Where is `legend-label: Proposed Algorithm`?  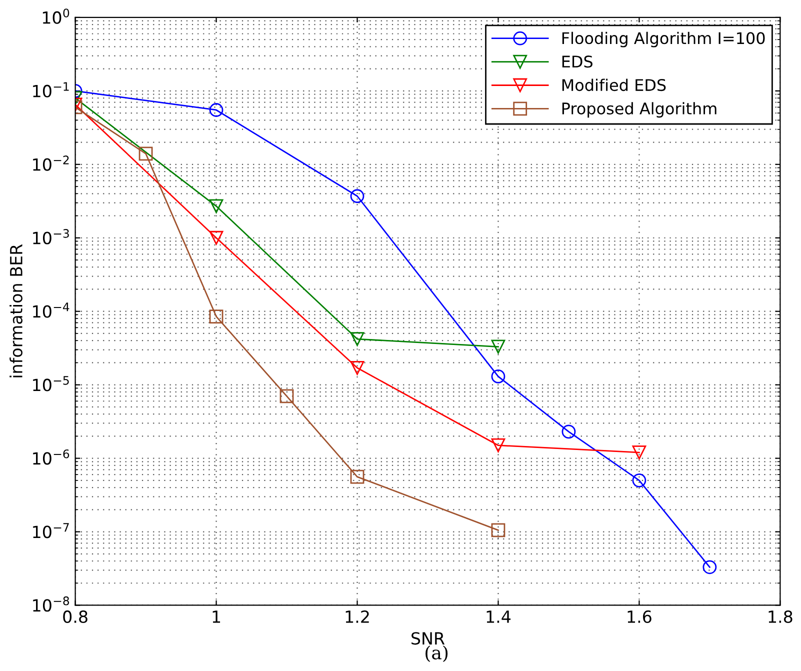 legend-label: Proposed Algorithm is located at coordinates (639, 110).